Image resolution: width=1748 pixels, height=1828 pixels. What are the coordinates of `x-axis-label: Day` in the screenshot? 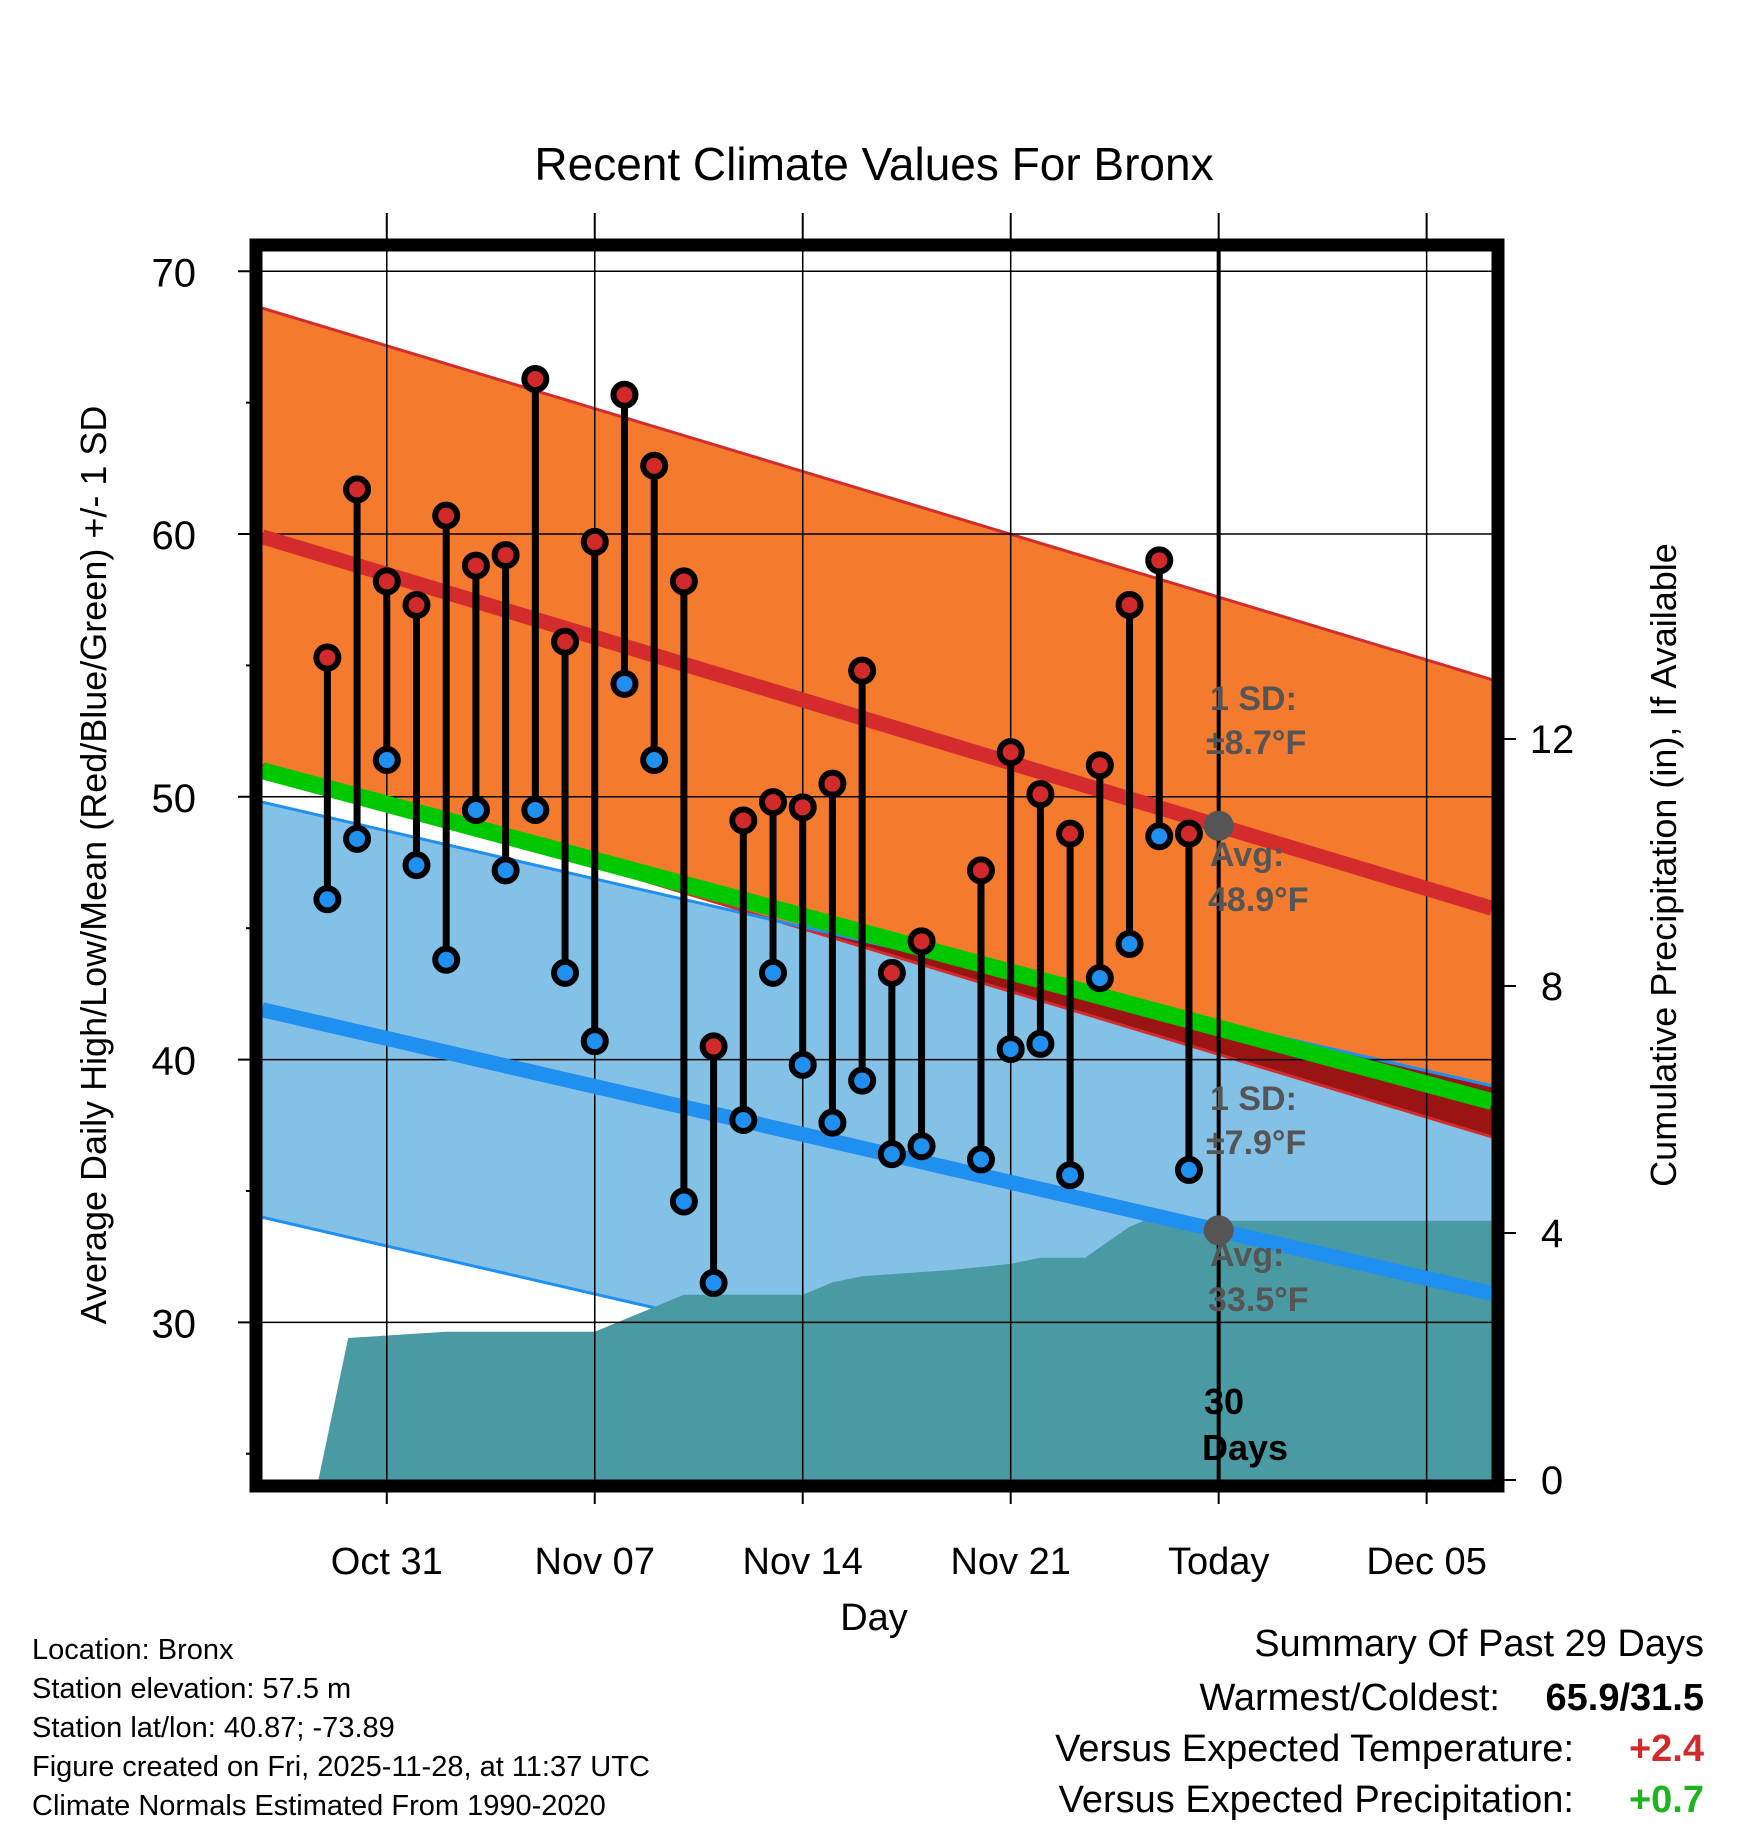 It's located at (874, 1618).